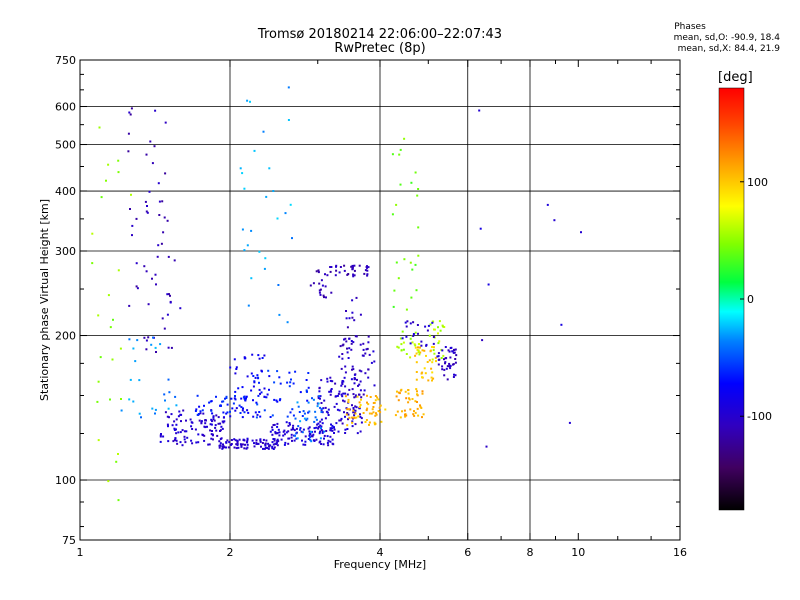 This screenshot has height=600, width=800. Describe the element at coordinates (750, 299) in the screenshot. I see `colorbar-tick-label-0: 0` at that location.